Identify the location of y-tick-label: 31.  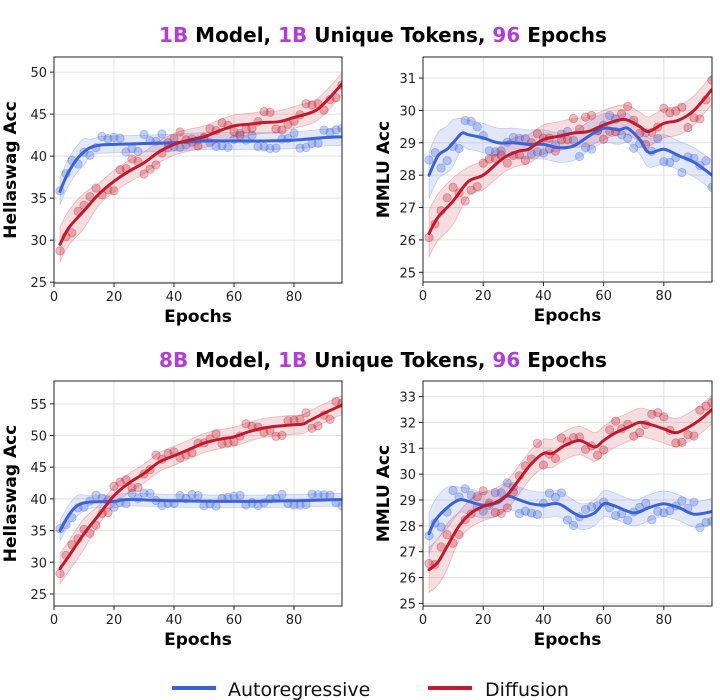
(407, 449).